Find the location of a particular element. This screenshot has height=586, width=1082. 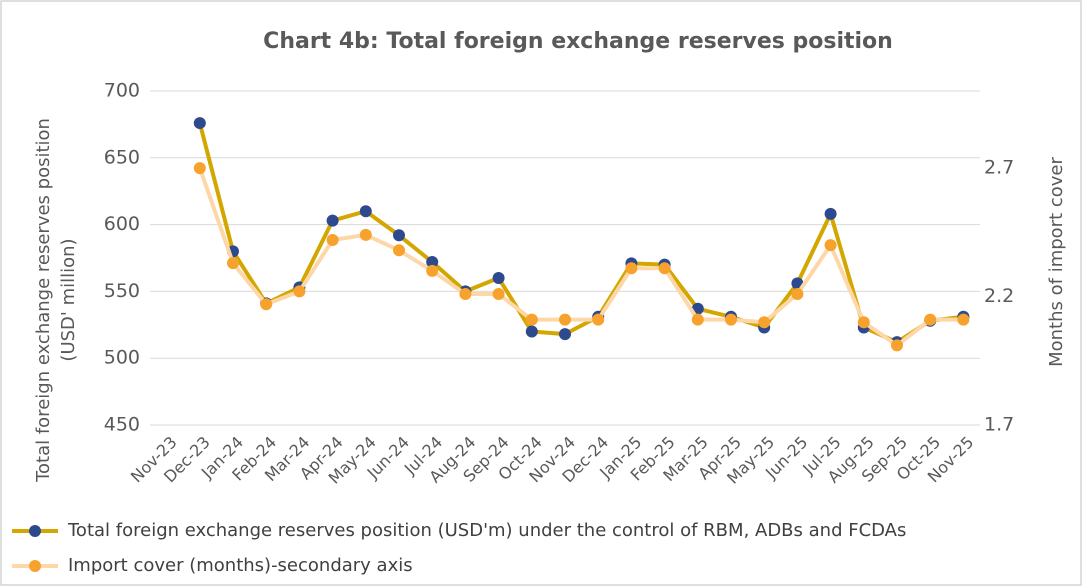

y-tick-label: 500 is located at coordinates (122, 358).